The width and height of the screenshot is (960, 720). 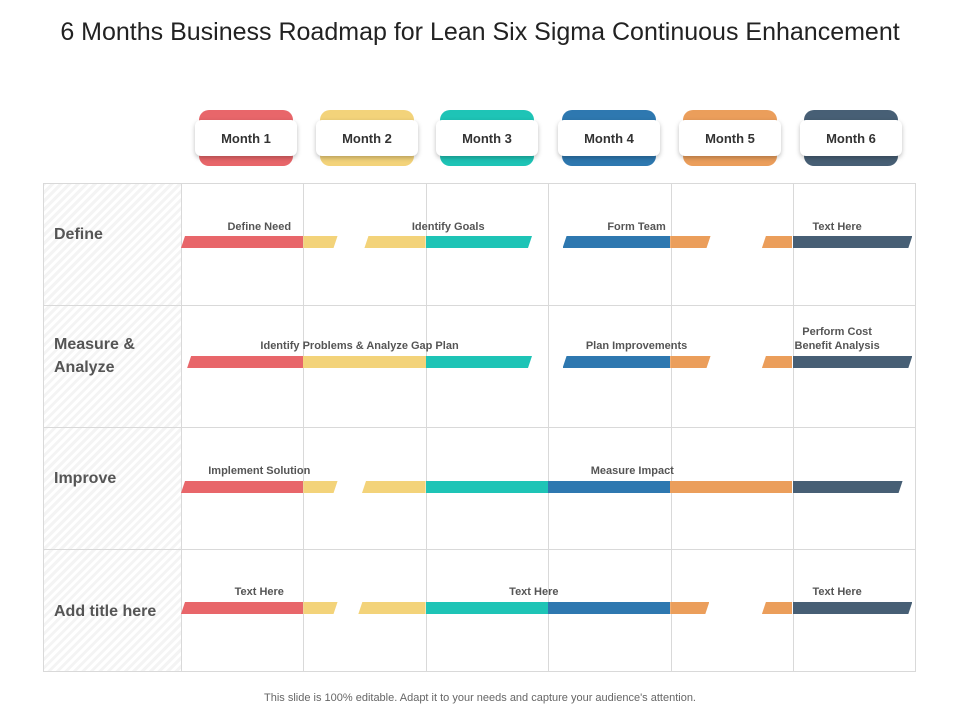 I want to click on month-tab-2: Month 2, so click(x=367, y=138).